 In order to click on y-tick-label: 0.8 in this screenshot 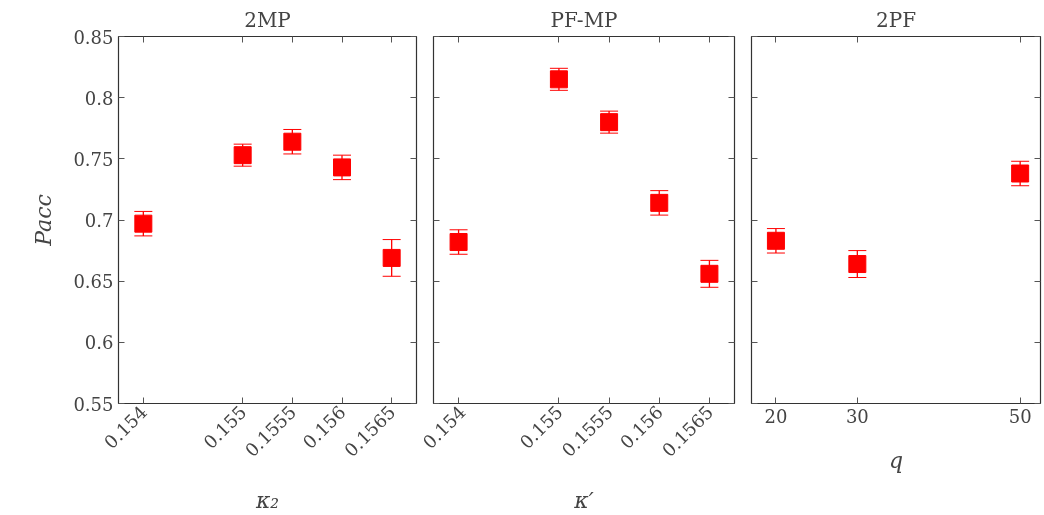, I will do `click(99, 98)`.